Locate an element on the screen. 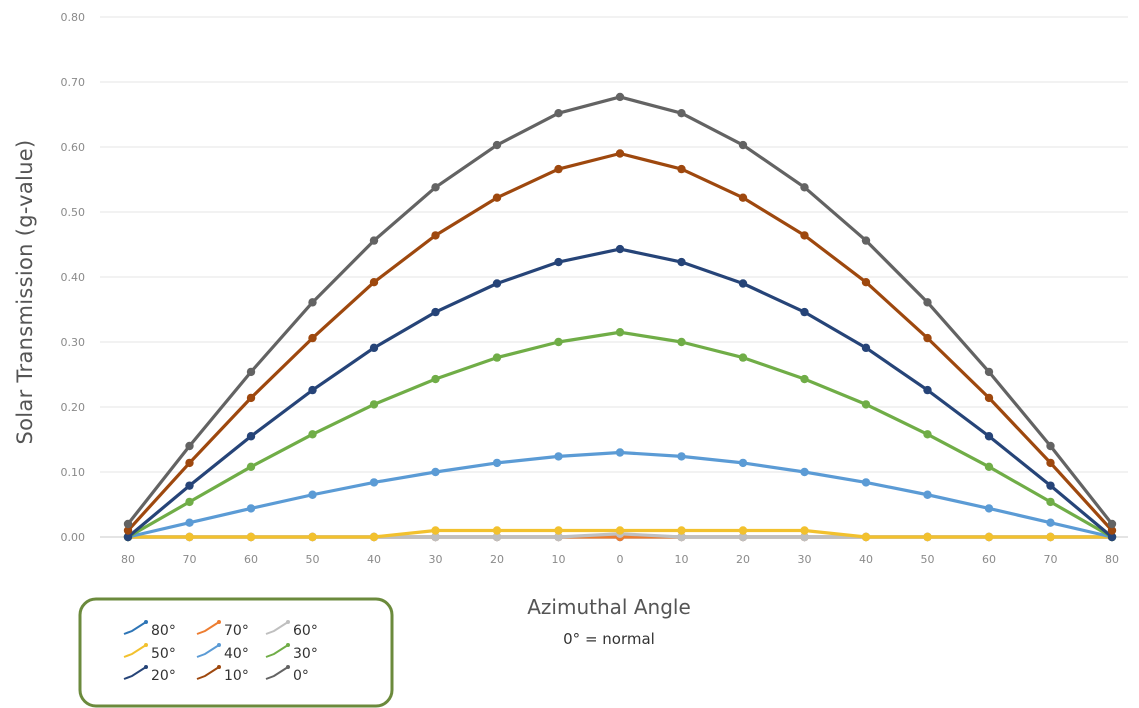 The image size is (1139, 708). series is located at coordinates (620, 534).